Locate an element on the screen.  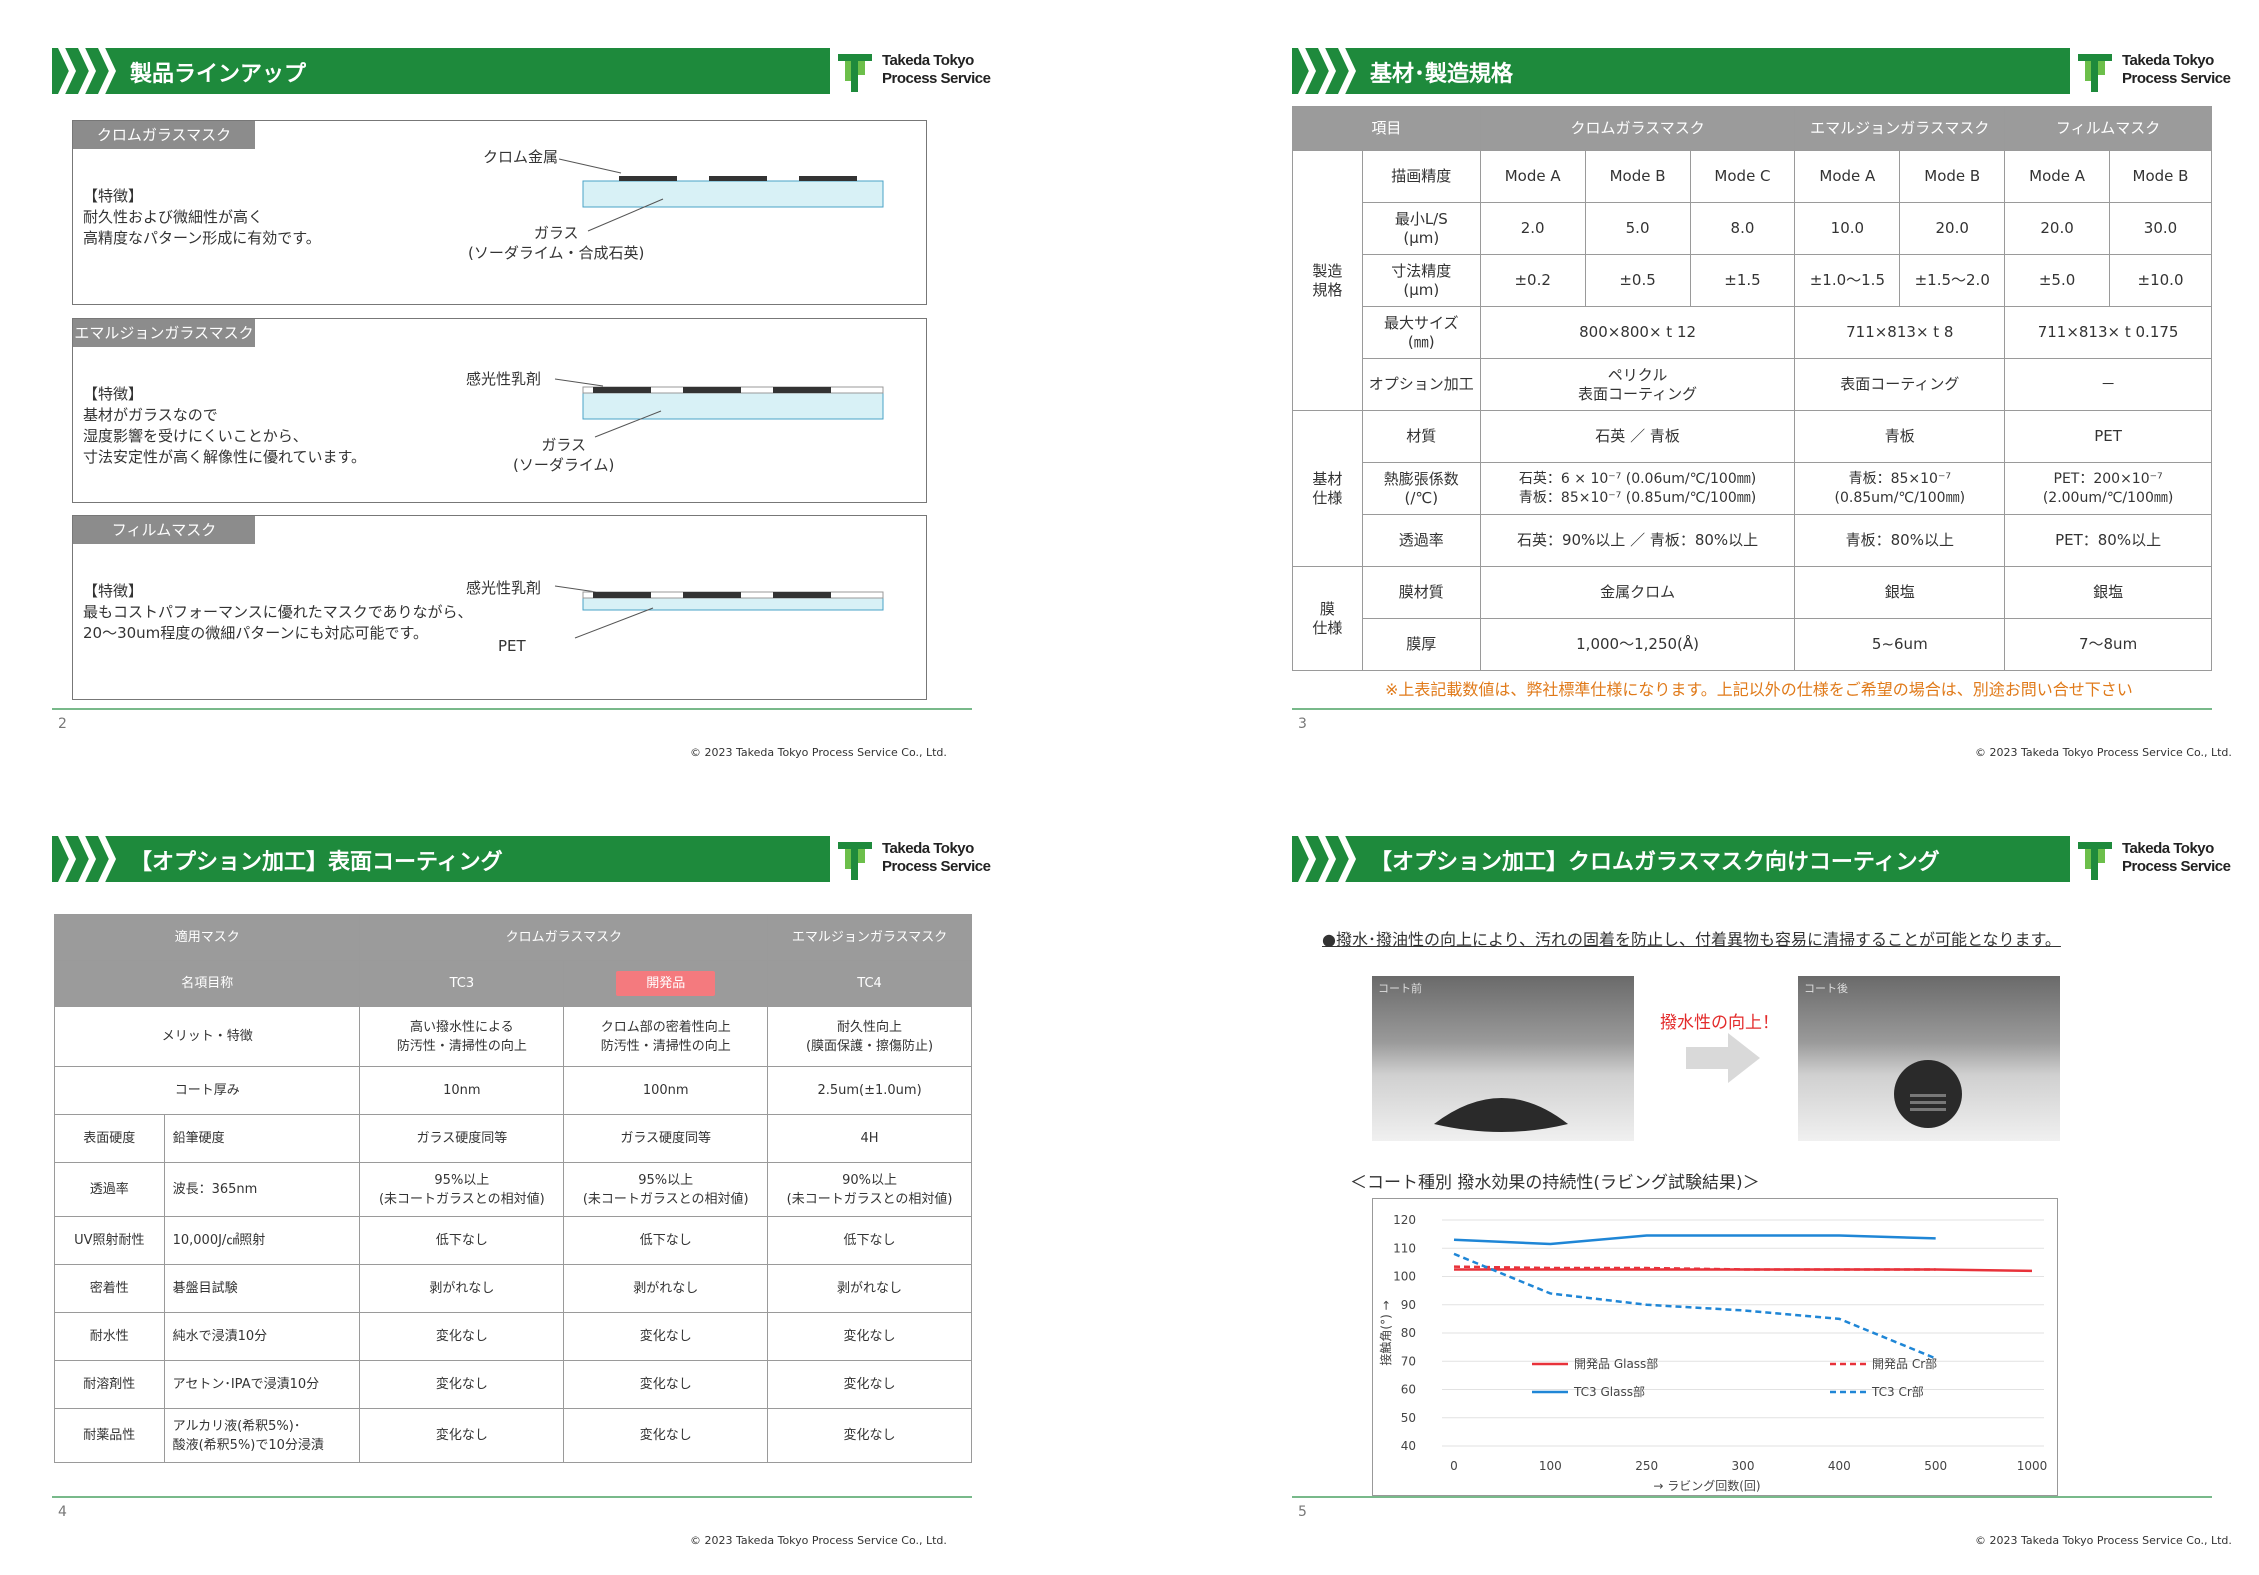
page-number: 3 is located at coordinates (1302, 724).